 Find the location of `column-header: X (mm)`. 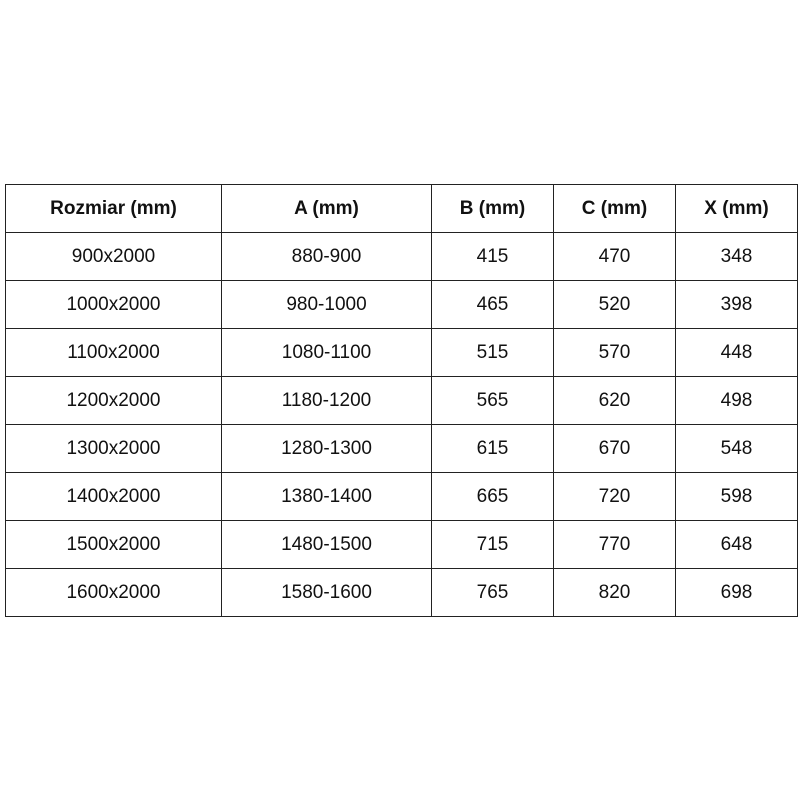

column-header: X (mm) is located at coordinates (736, 208).